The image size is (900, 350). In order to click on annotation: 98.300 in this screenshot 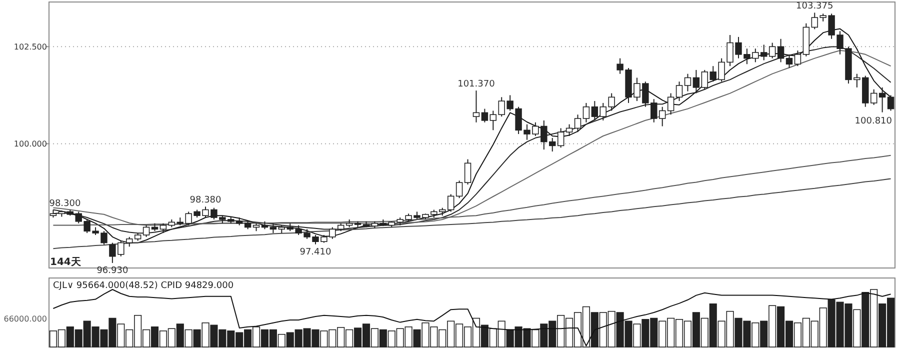, I will do `click(65, 203)`.